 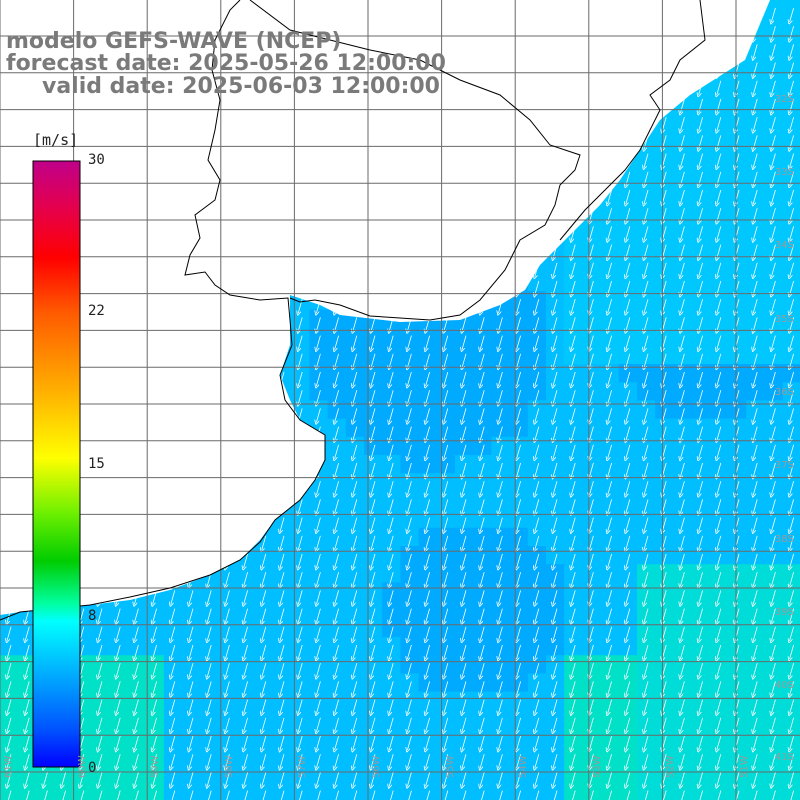 What do you see at coordinates (156, 766) in the screenshot?
I see `lon-label: 59W` at bounding box center [156, 766].